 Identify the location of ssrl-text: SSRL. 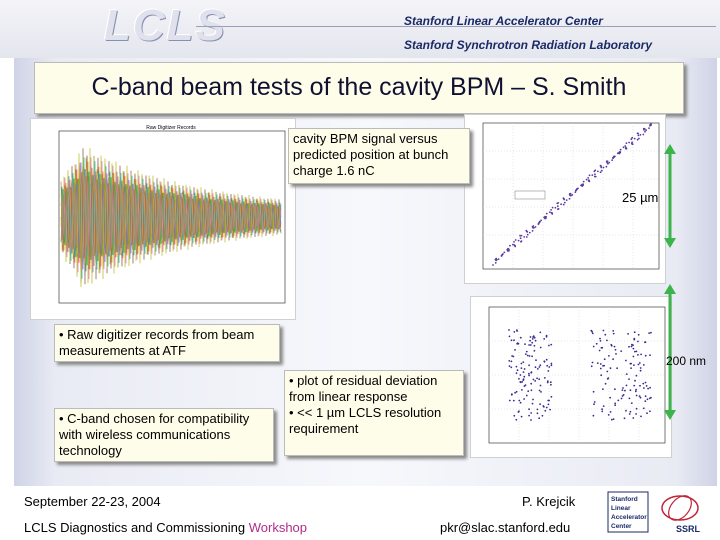
(688, 529).